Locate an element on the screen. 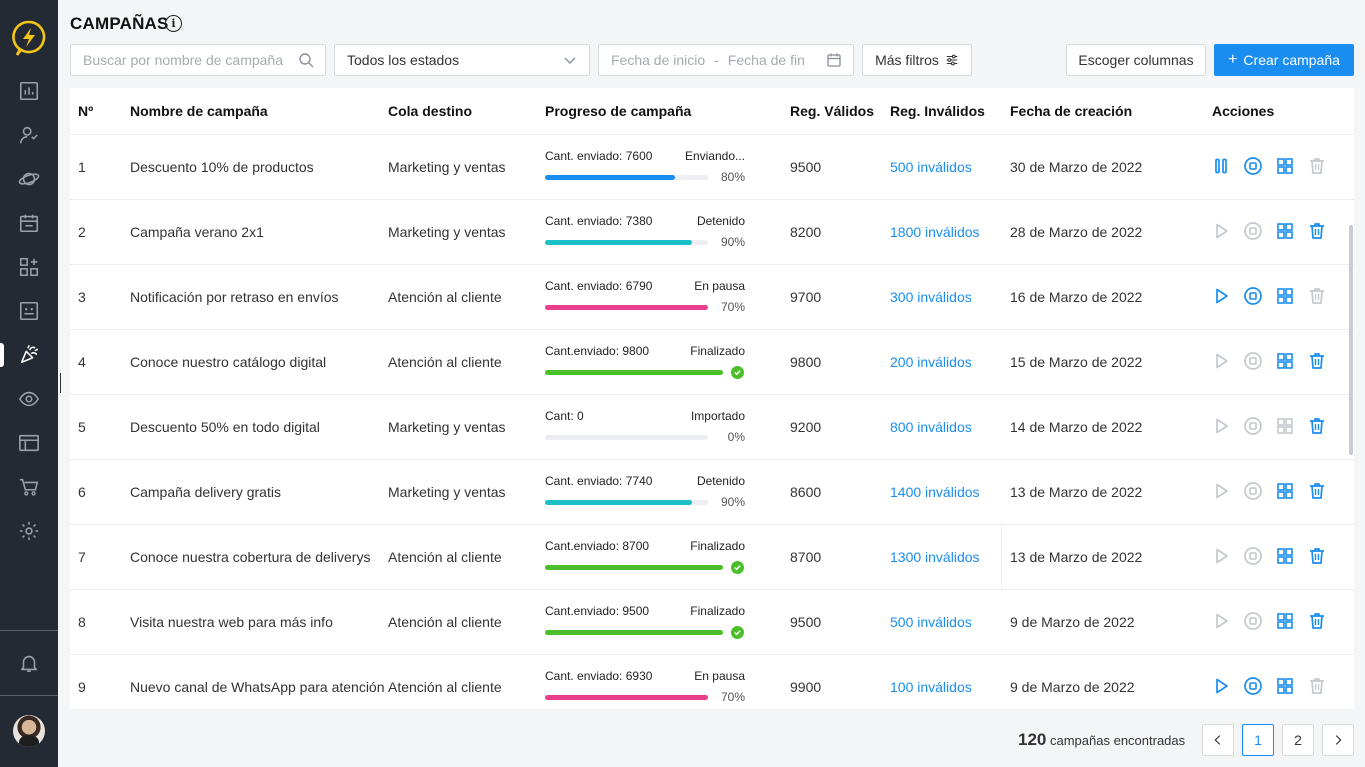 The width and height of the screenshot is (1365, 767). dashboard-icon is located at coordinates (29, 91).